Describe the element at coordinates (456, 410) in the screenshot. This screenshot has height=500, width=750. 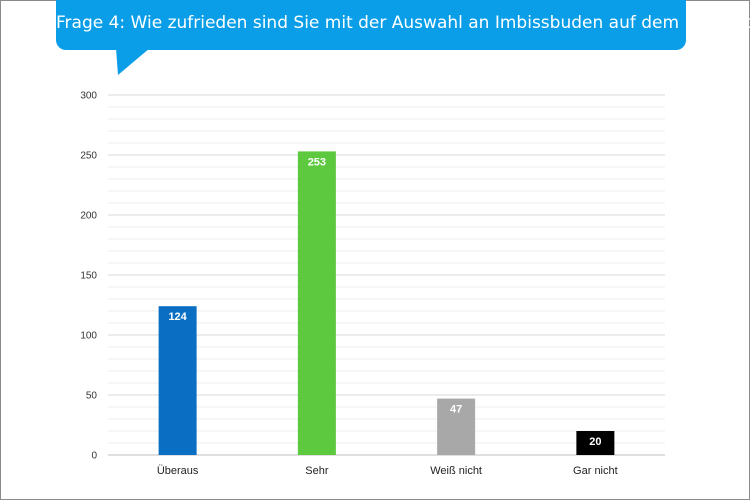
I see `bar-value-label: 47` at that location.